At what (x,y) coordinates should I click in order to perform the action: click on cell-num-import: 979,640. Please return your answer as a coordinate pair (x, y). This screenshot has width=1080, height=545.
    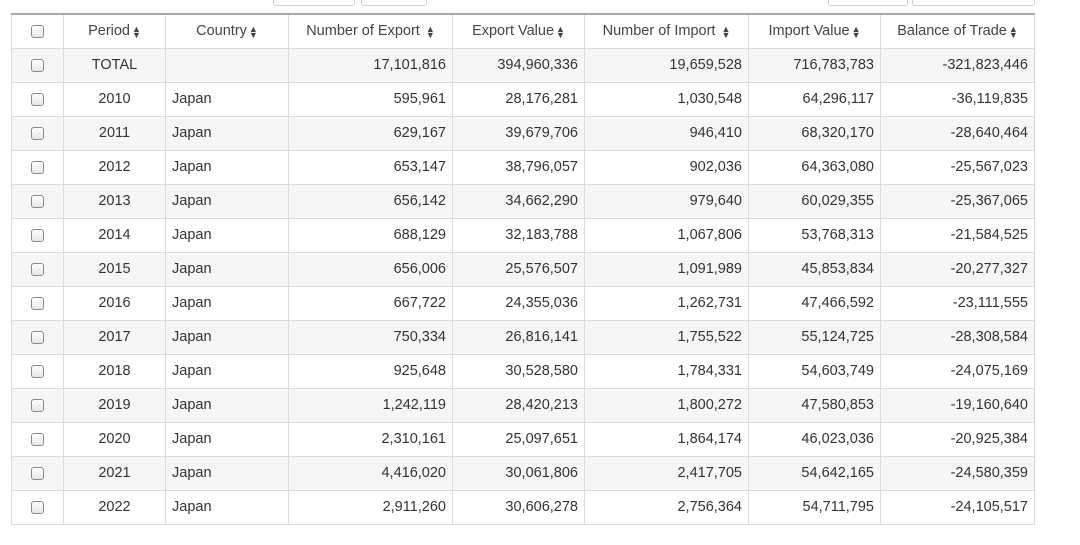
    Looking at the image, I should click on (666, 201).